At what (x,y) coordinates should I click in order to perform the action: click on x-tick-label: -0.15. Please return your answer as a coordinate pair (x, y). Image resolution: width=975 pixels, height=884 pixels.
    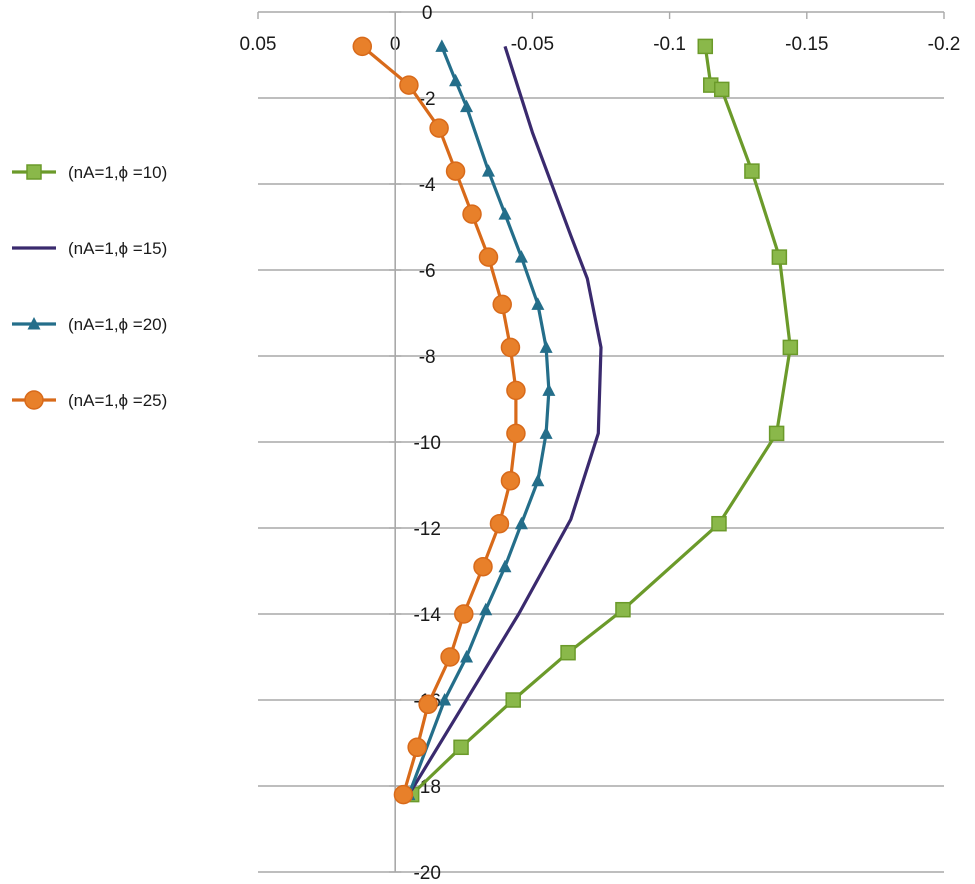
    Looking at the image, I should click on (806, 44).